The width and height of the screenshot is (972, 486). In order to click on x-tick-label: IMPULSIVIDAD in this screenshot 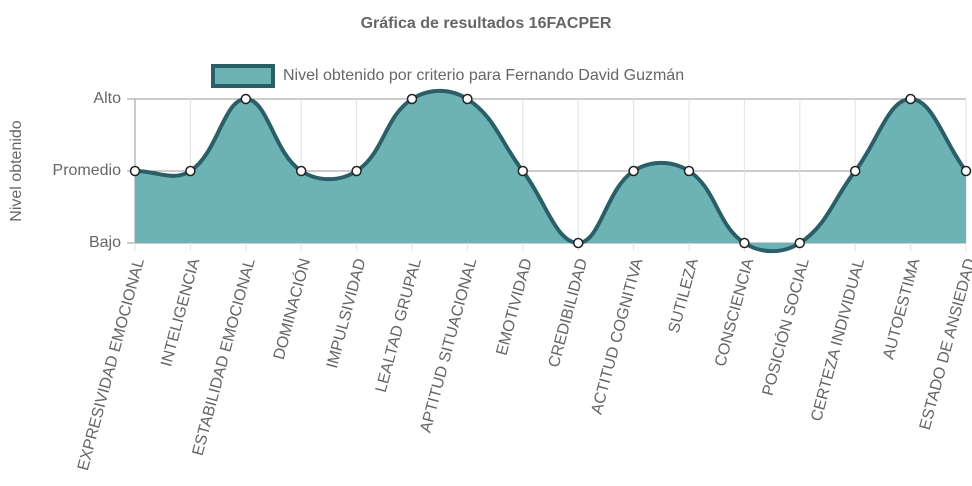, I will do `click(347, 313)`.